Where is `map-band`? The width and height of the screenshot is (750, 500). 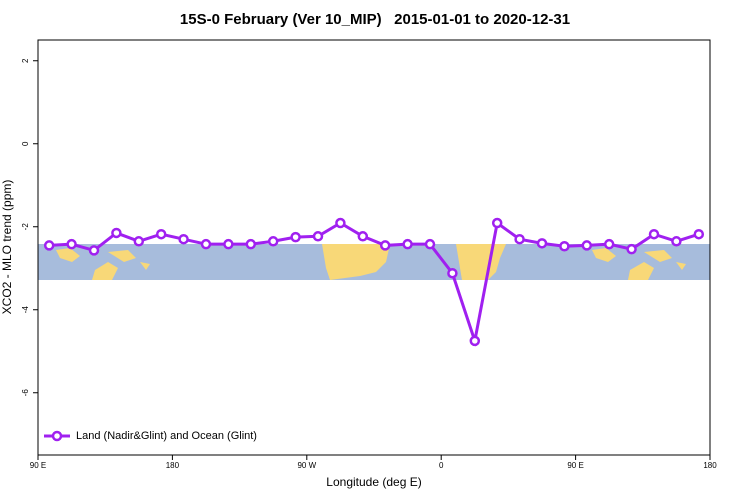
map-band is located at coordinates (374, 262).